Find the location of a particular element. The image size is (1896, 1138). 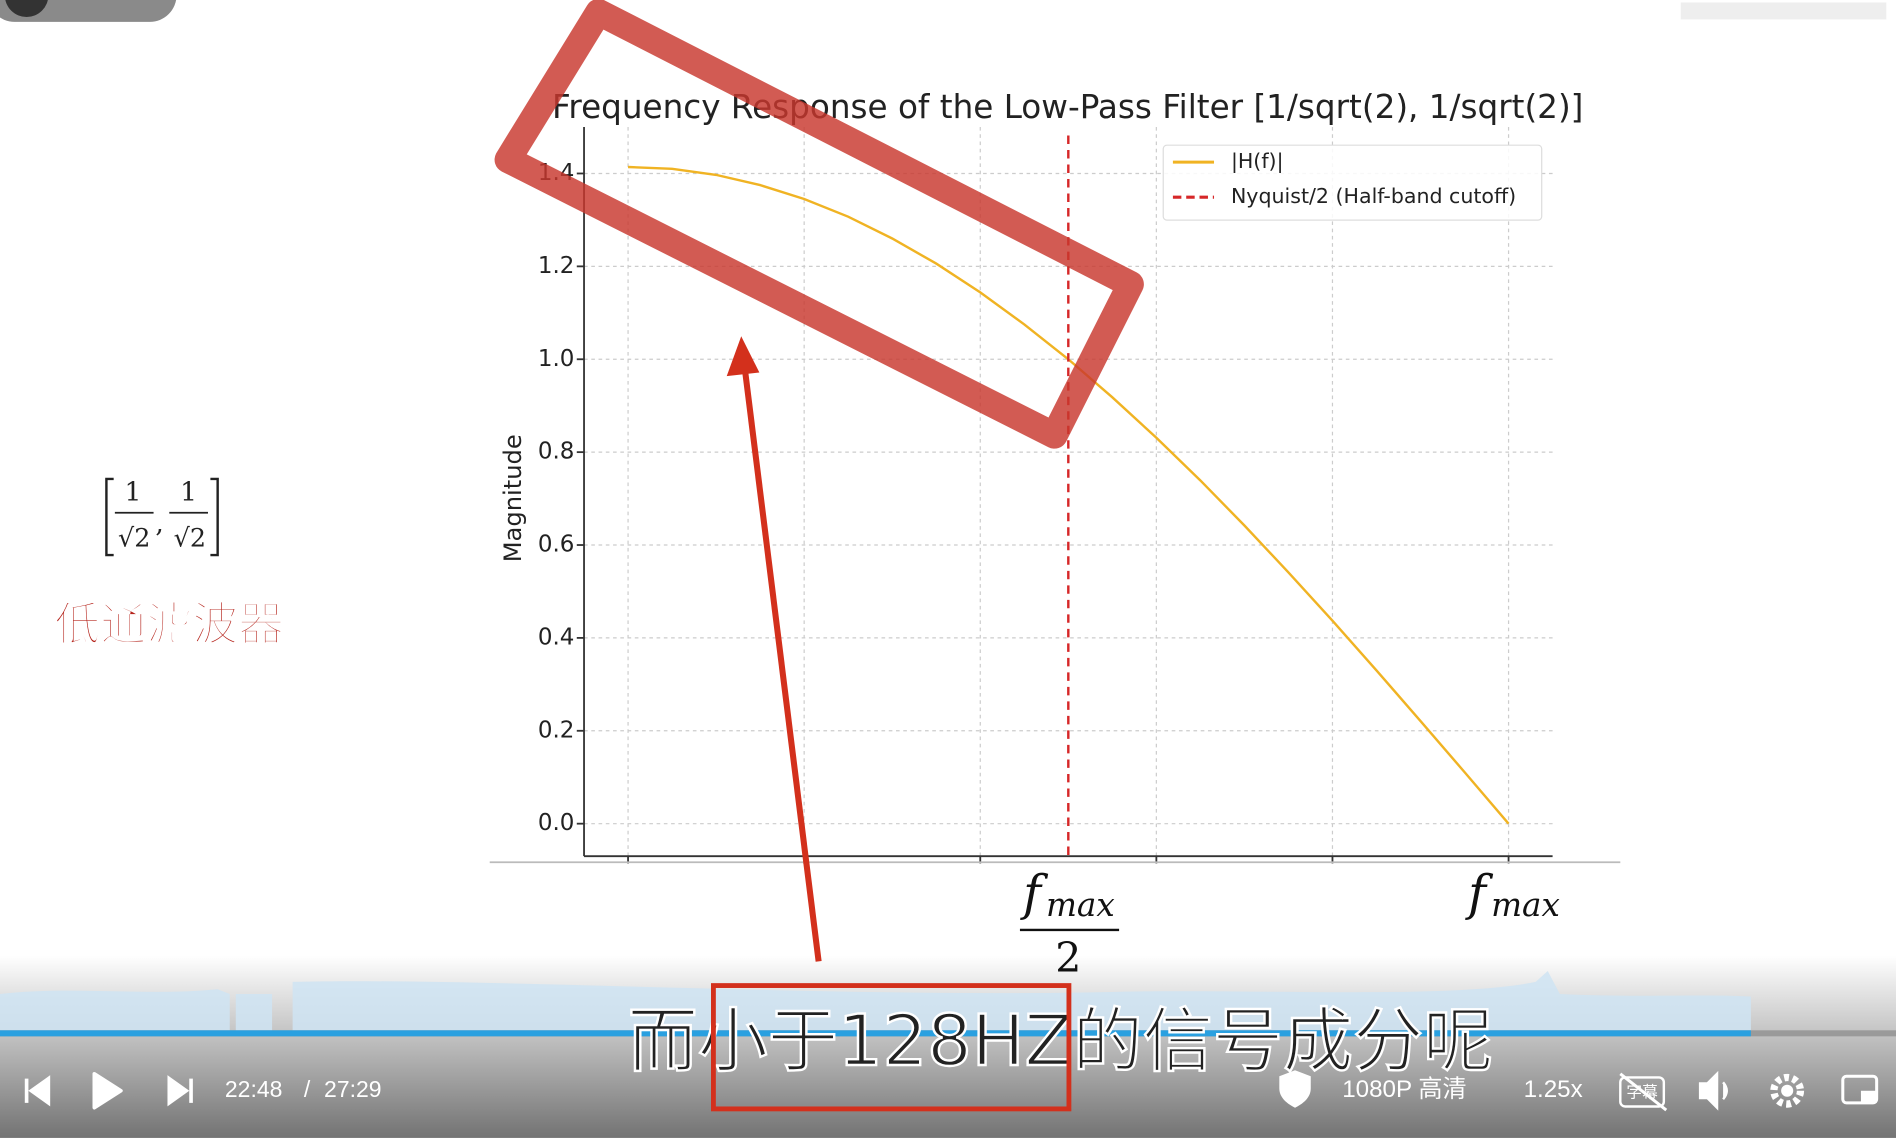

y-axis-label: Magnitude is located at coordinates (513, 498).